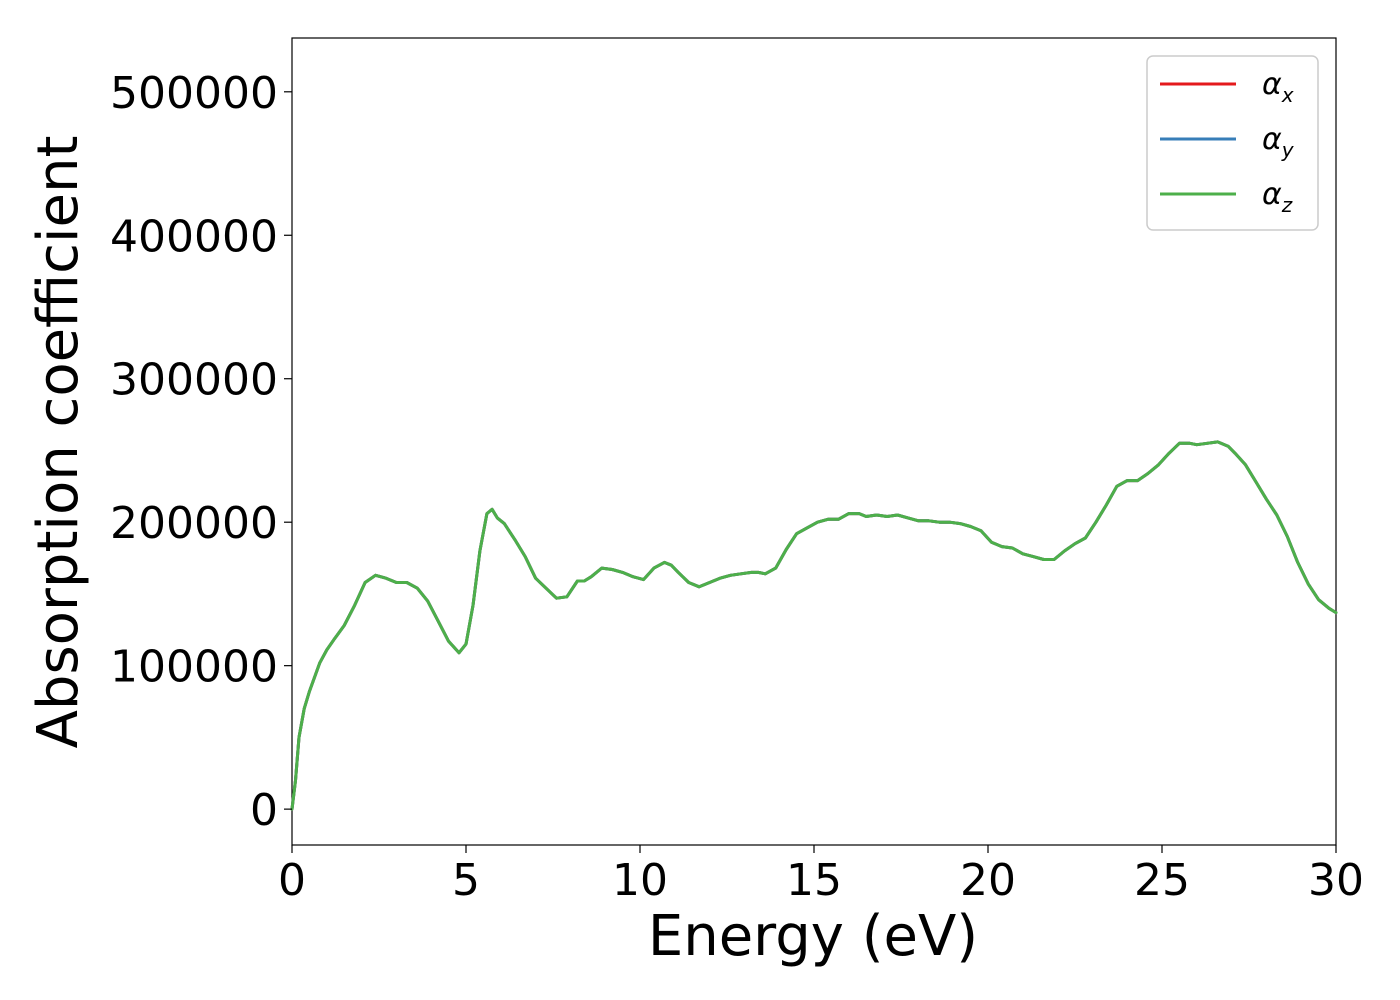  I want to click on x-axis-label: Energy (eV), so click(813, 936).